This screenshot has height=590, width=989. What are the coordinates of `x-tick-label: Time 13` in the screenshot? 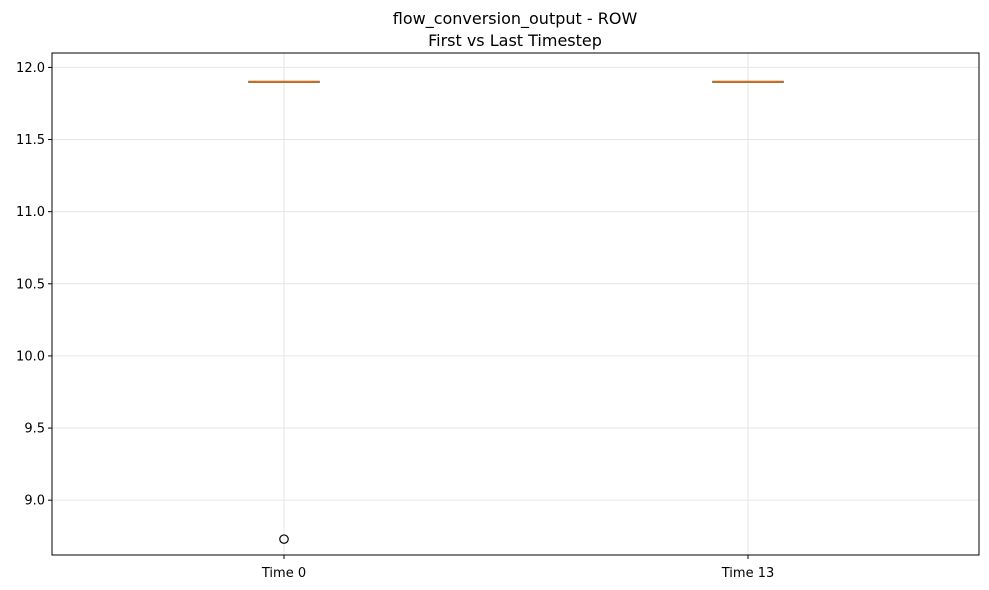 It's located at (748, 573).